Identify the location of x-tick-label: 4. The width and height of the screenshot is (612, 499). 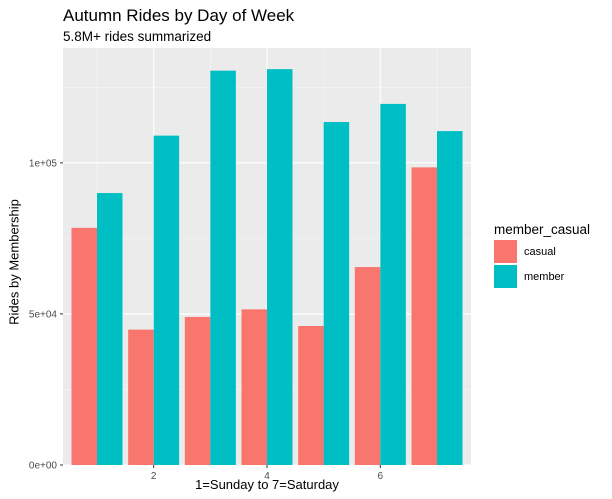
(267, 476).